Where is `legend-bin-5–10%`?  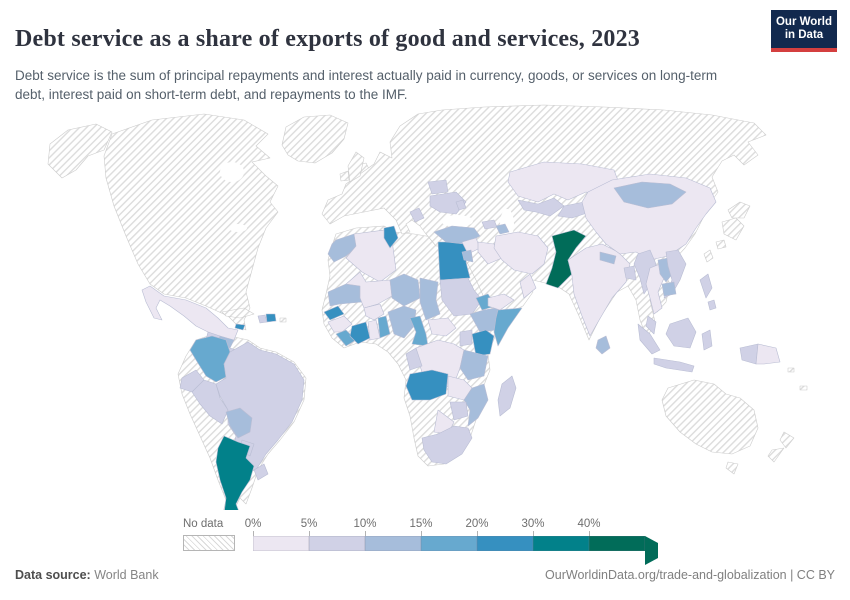 legend-bin-5–10% is located at coordinates (337, 543).